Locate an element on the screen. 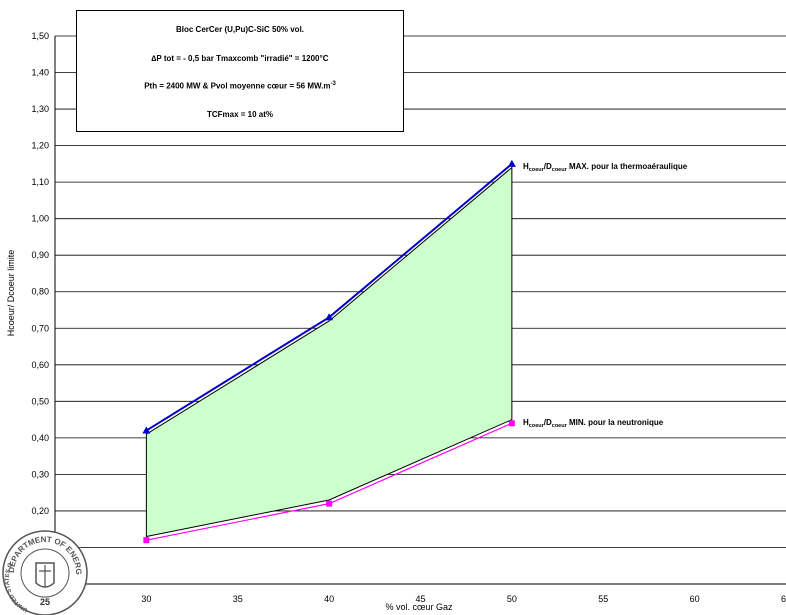  y-tick-label: 0,20 is located at coordinates (40, 511).